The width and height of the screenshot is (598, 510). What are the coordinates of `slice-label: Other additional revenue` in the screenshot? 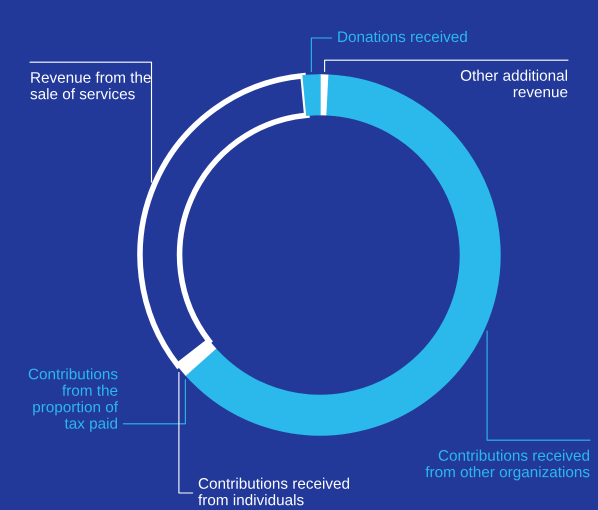 It's located at (514, 84).